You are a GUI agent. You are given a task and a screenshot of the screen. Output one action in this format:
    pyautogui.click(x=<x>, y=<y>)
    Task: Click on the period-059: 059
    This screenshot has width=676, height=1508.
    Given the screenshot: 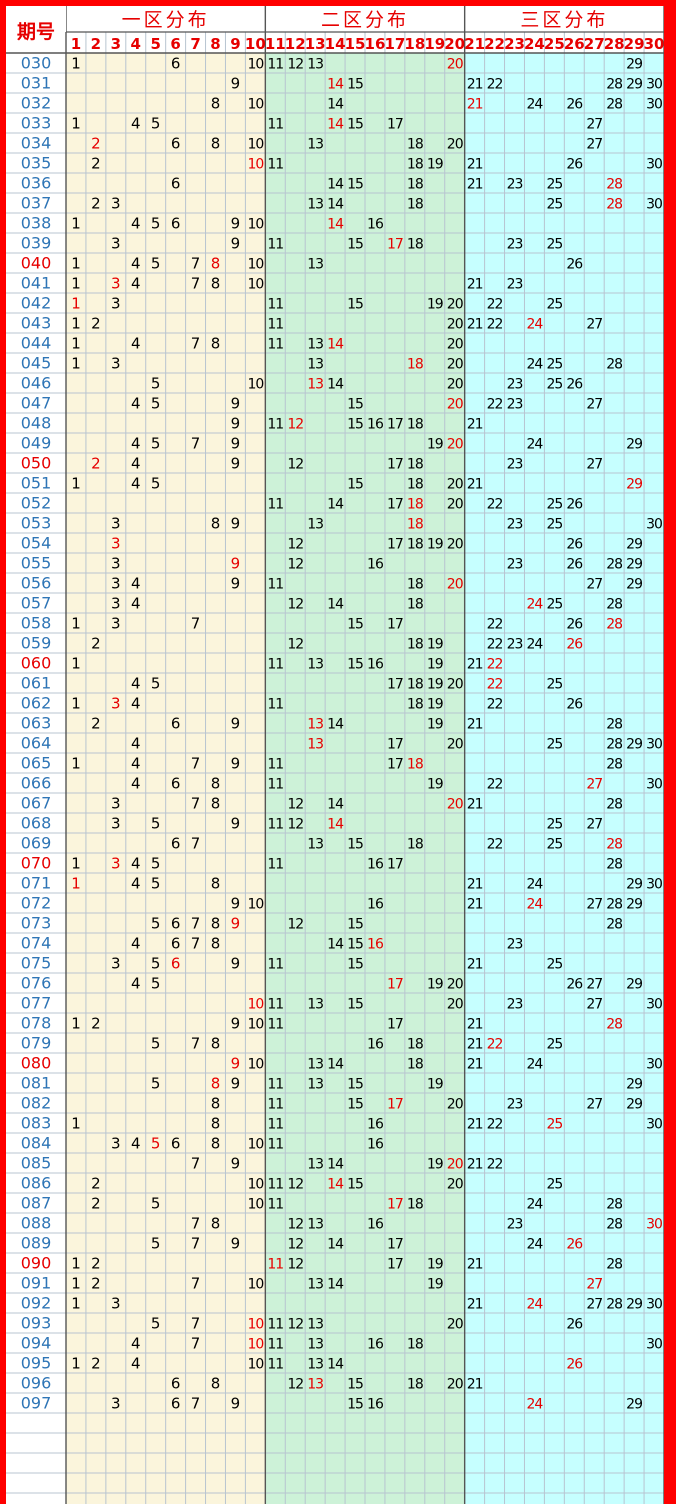 What is the action you would take?
    pyautogui.click(x=36, y=643)
    